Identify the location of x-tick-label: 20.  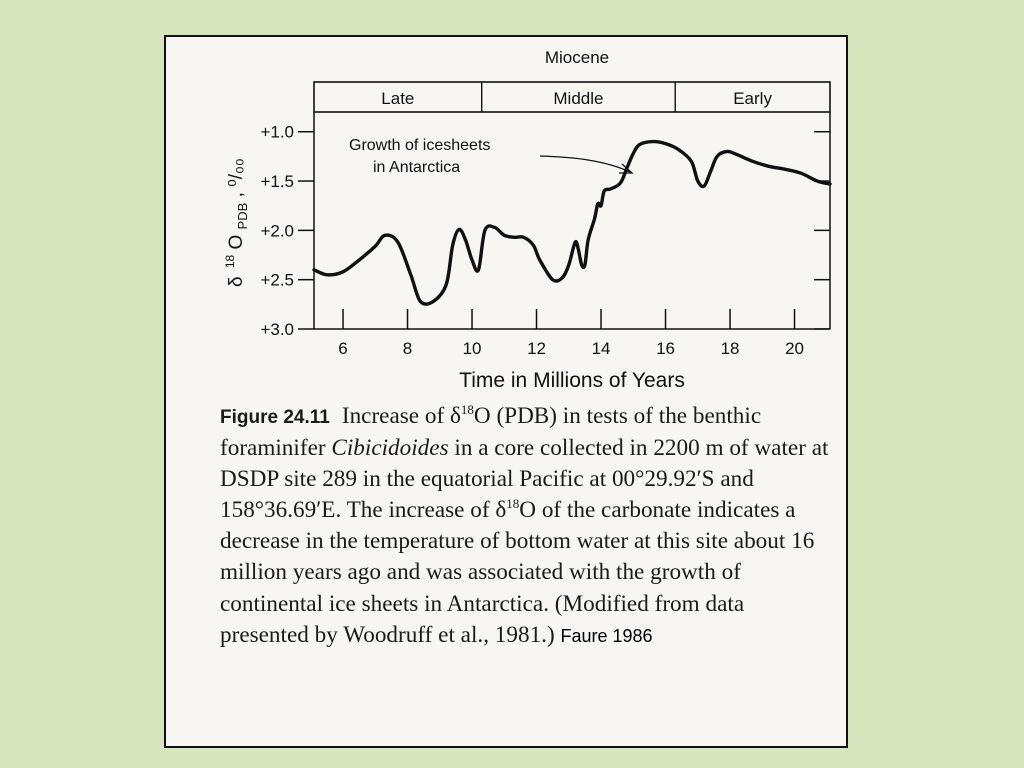
(794, 348).